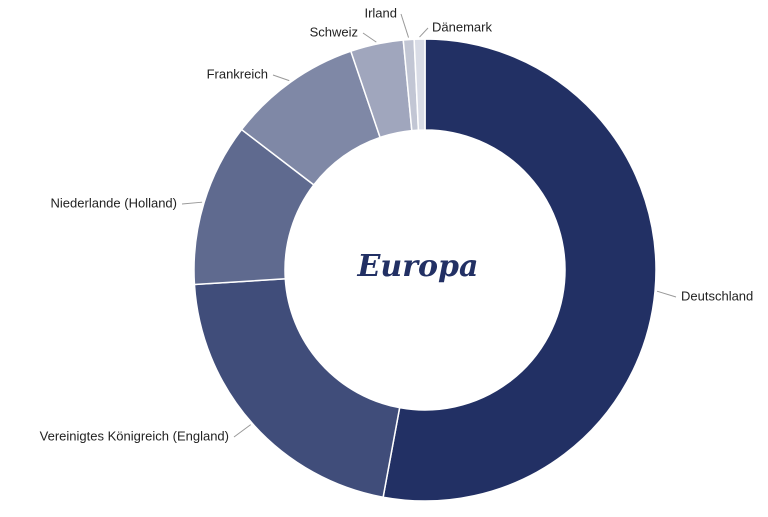  Describe the element at coordinates (237, 73) in the screenshot. I see `slice-label: Frankreich` at that location.